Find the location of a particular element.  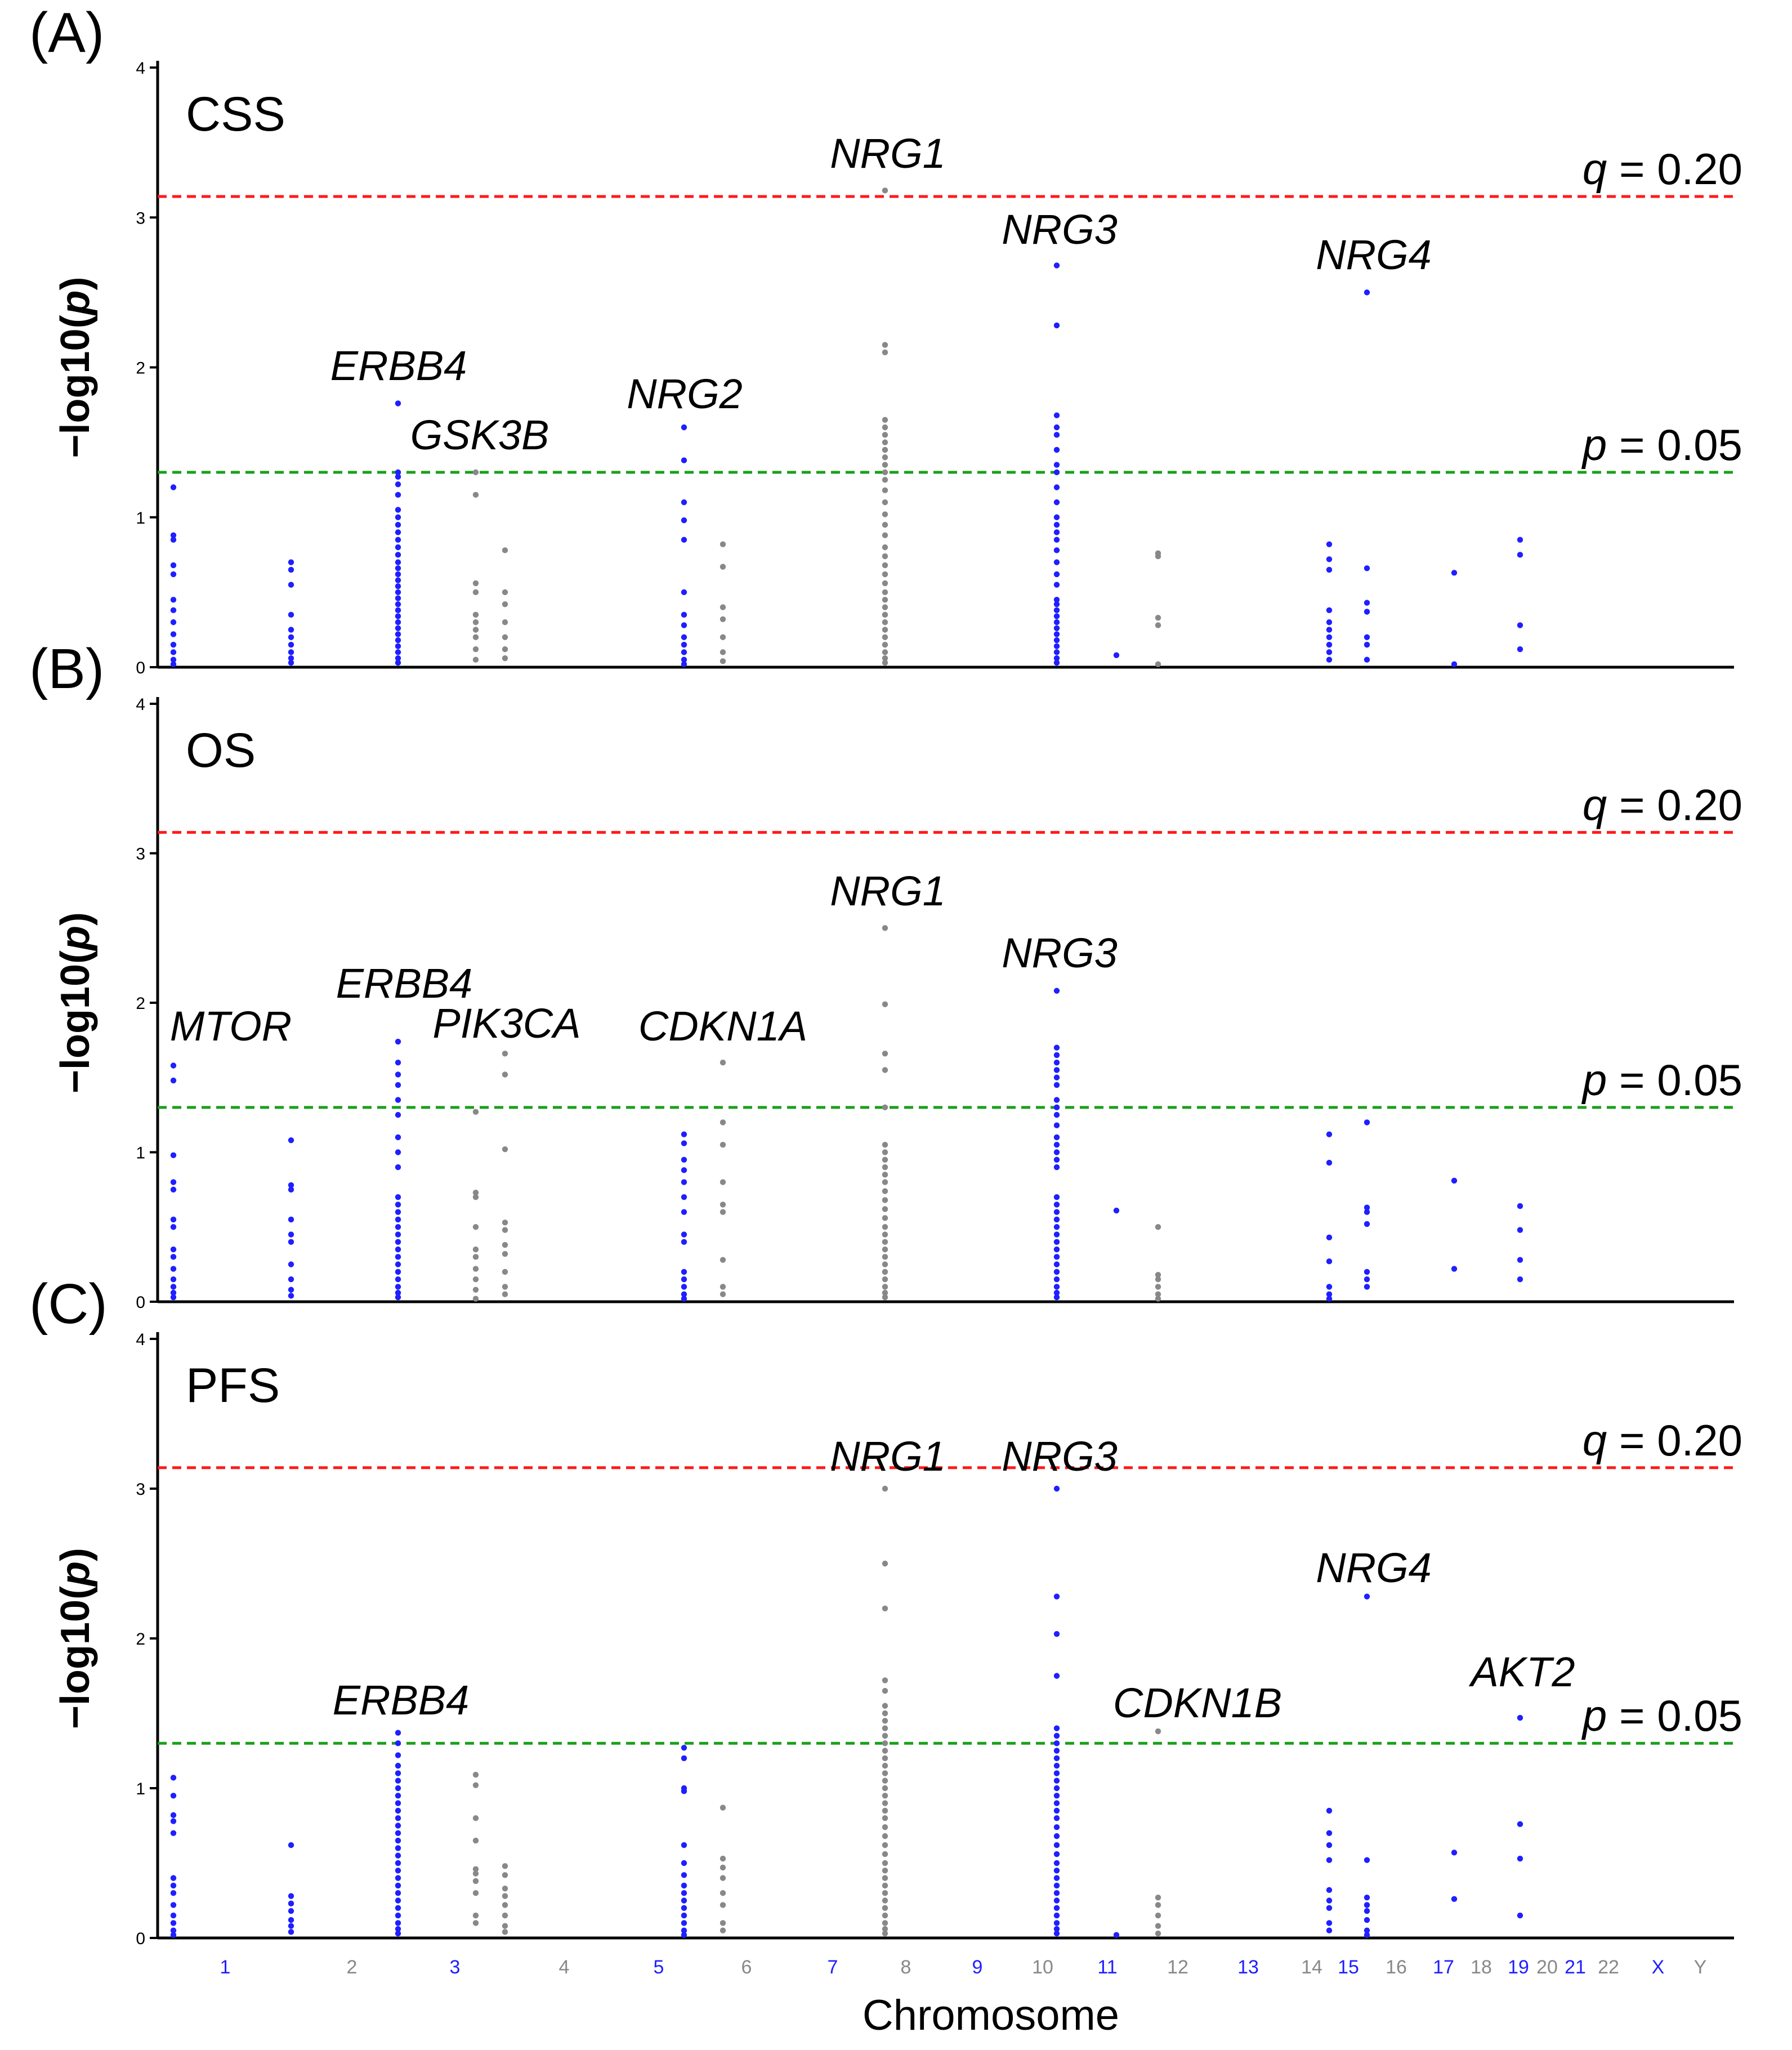

gene-points-erbb4 is located at coordinates (398, 533).